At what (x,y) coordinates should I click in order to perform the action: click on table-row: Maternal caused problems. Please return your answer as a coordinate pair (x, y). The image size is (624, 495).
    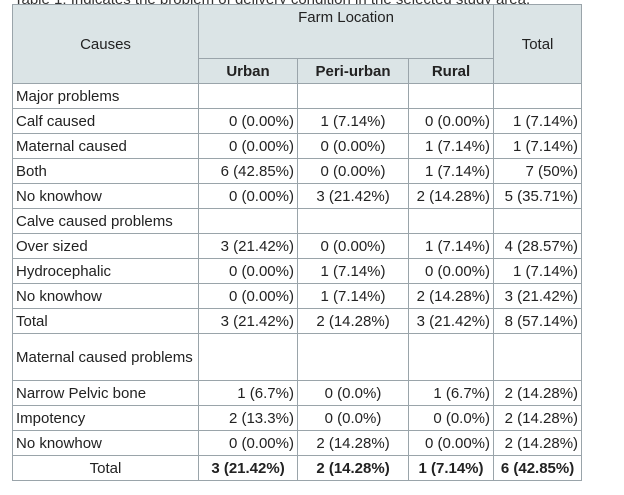
    Looking at the image, I should click on (297, 357).